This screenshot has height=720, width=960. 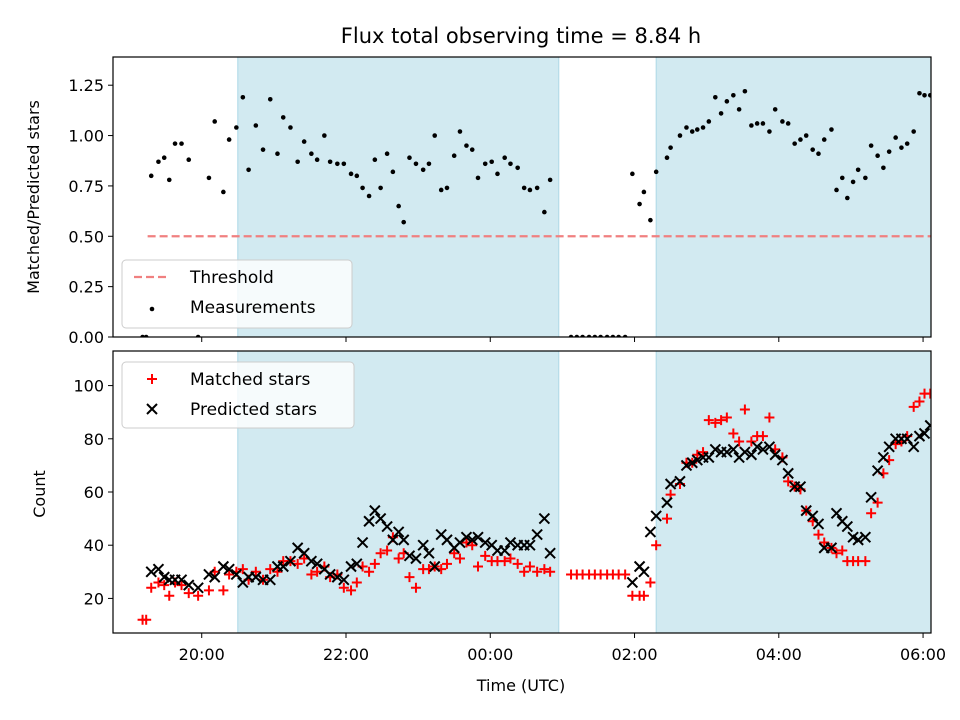 What do you see at coordinates (152, 409) in the screenshot?
I see `legend-predicted-swatch` at bounding box center [152, 409].